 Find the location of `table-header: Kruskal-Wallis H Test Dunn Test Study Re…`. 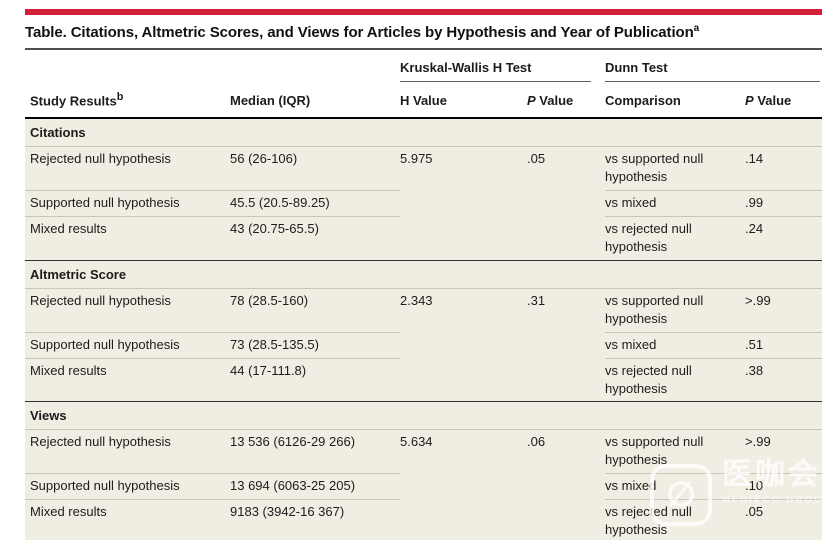

table-header: Kruskal-Wallis H Test Dunn Test Study Re… is located at coordinates (424, 85).